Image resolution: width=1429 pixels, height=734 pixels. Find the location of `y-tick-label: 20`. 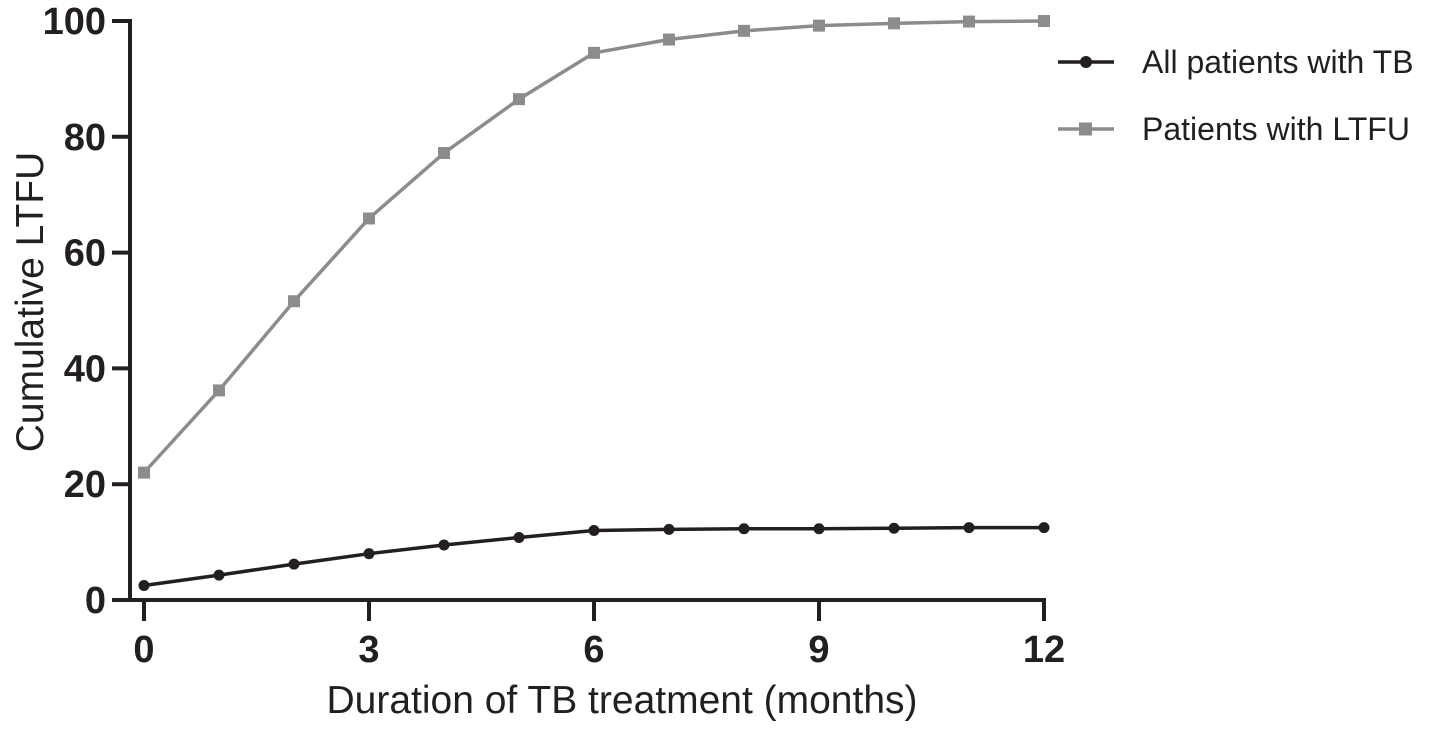

y-tick-label: 20 is located at coordinates (85, 485).